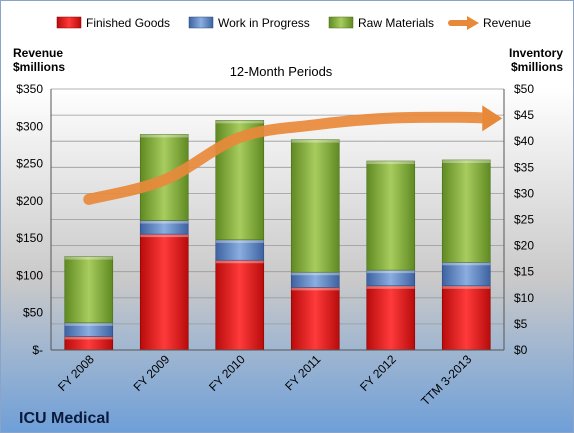  I want to click on chart-subtitle: 12-Month Periods, so click(281, 71).